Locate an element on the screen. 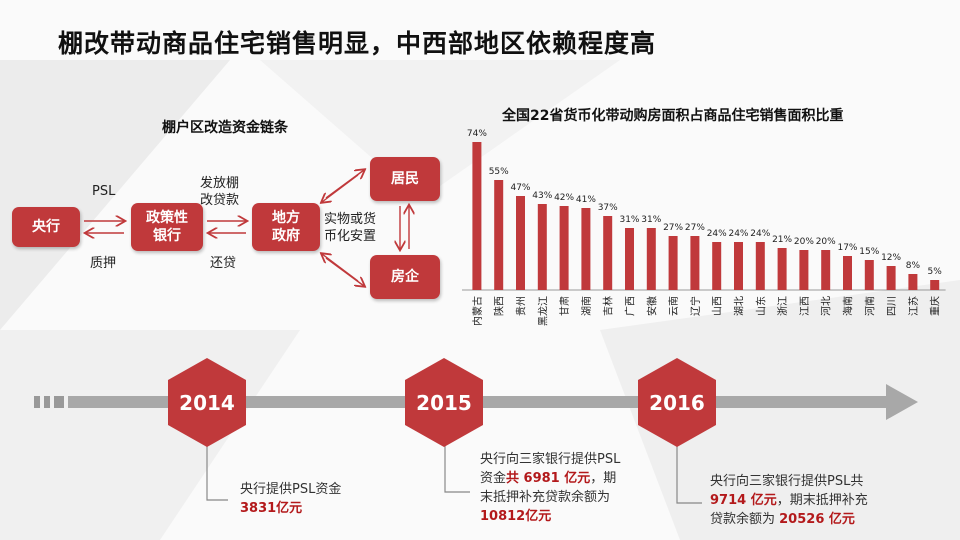 This screenshot has width=960, height=540. label-repay: 还贷 is located at coordinates (223, 263).